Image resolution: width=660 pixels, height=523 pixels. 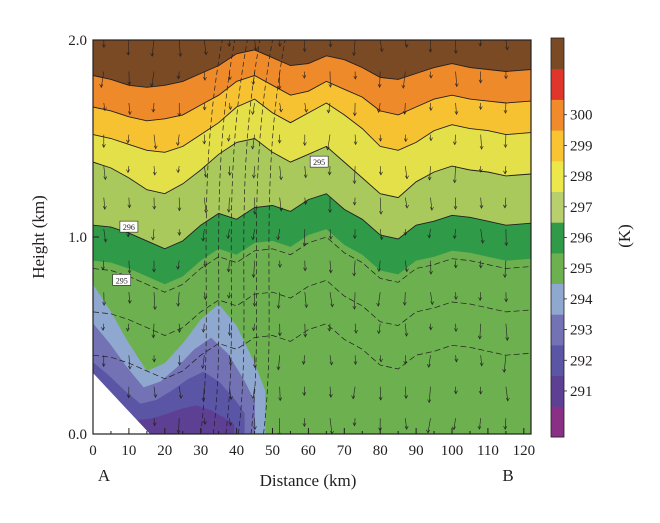 What do you see at coordinates (121, 403) in the screenshot?
I see `terrain-mask` at bounding box center [121, 403].